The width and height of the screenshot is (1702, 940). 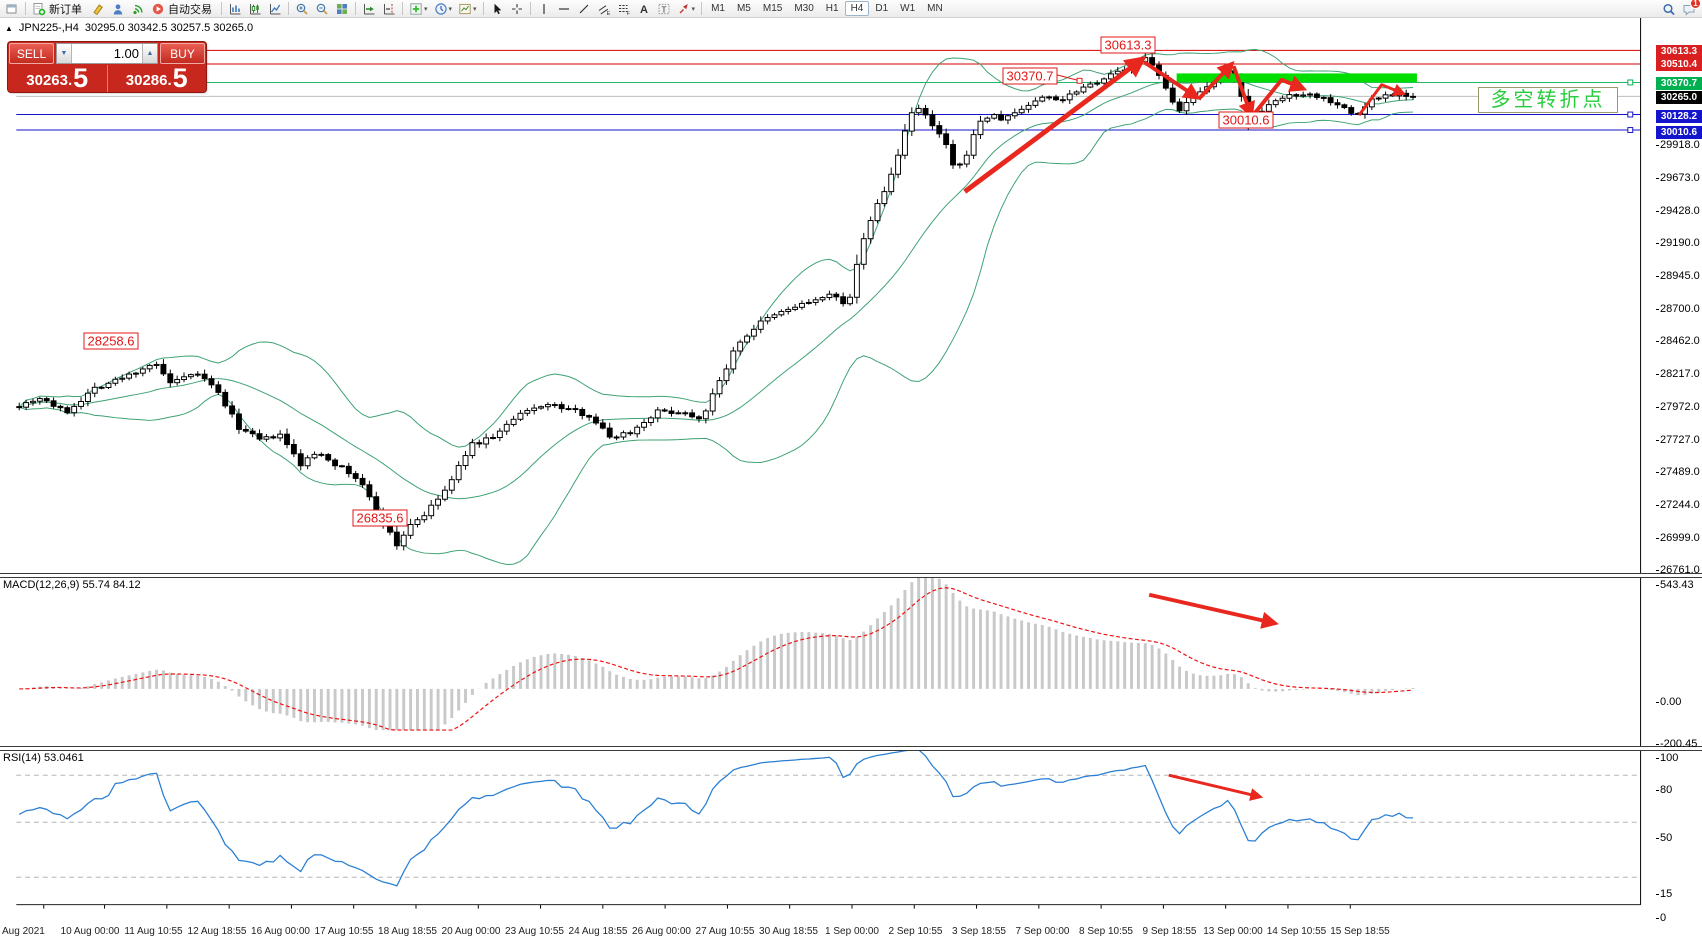 I want to click on buy-price-display: 30286. 5, so click(x=156, y=78).